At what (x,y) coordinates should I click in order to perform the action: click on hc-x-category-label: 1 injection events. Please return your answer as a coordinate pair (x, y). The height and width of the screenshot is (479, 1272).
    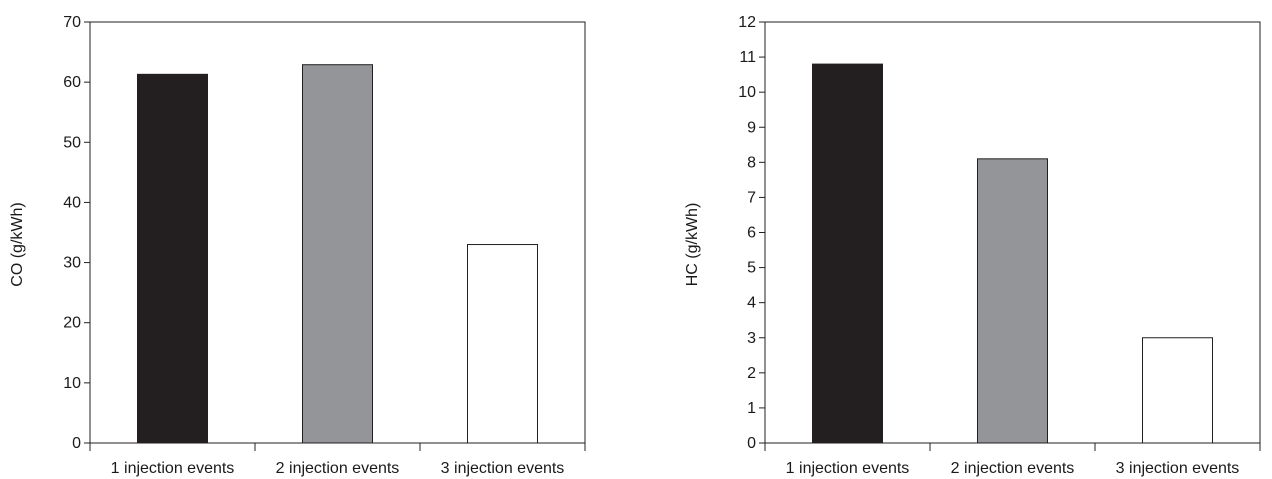
    Looking at the image, I should click on (848, 468).